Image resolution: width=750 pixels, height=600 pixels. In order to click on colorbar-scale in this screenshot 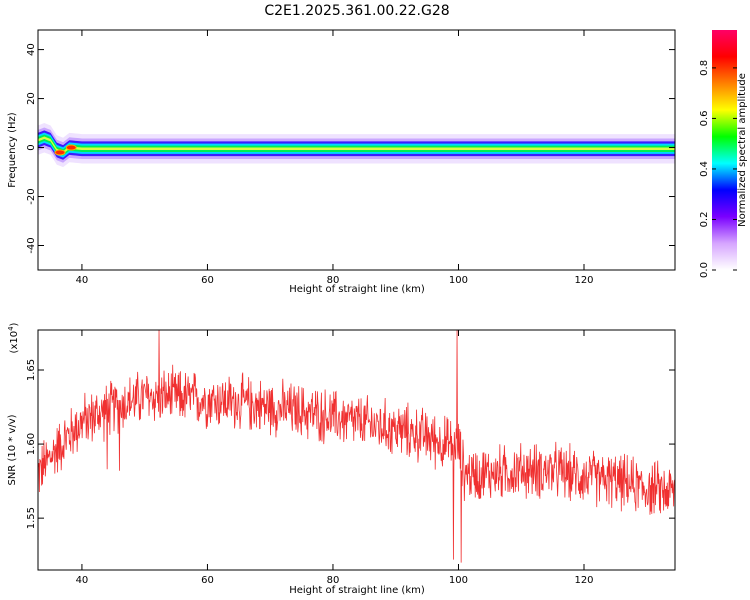, I will do `click(724, 150)`.